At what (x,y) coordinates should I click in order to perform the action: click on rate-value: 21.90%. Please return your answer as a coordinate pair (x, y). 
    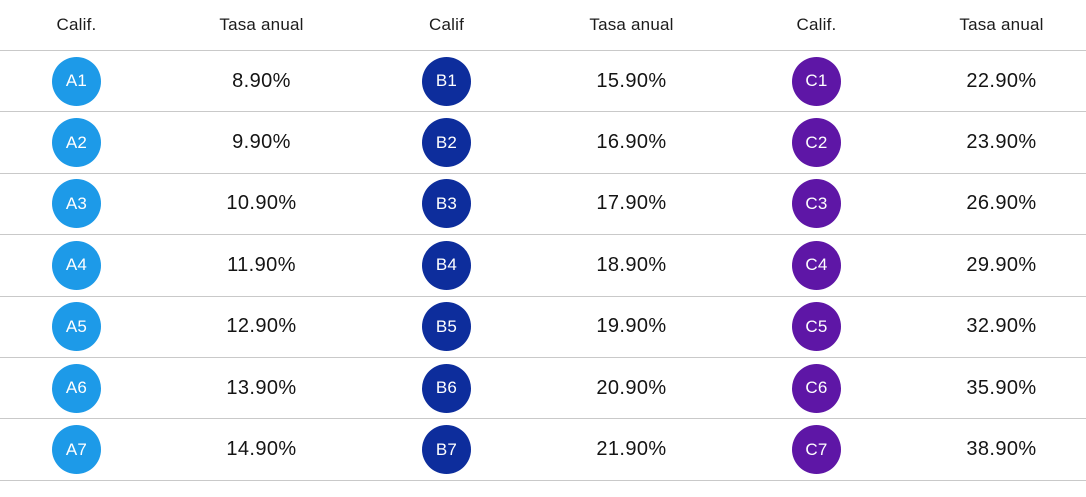
    Looking at the image, I should click on (631, 449).